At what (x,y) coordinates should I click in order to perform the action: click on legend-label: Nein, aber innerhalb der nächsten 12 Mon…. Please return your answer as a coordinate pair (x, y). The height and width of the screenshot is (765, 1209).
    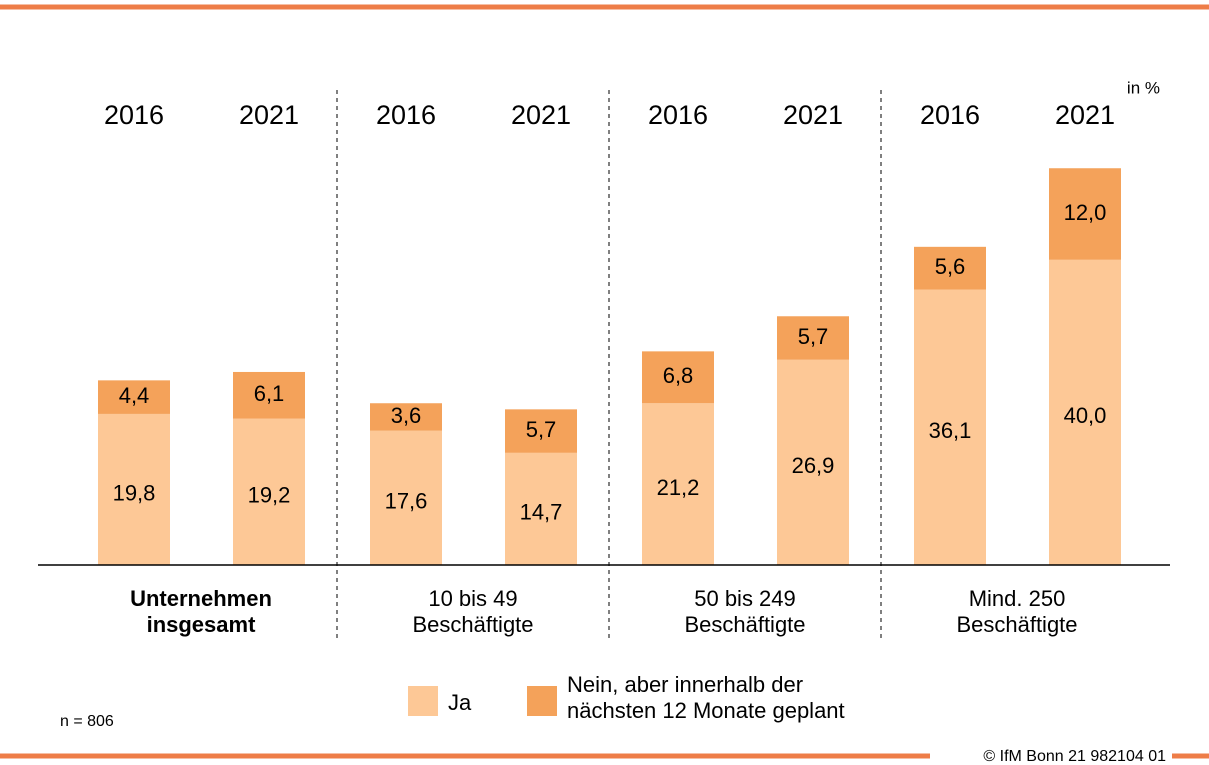
    Looking at the image, I should click on (706, 697).